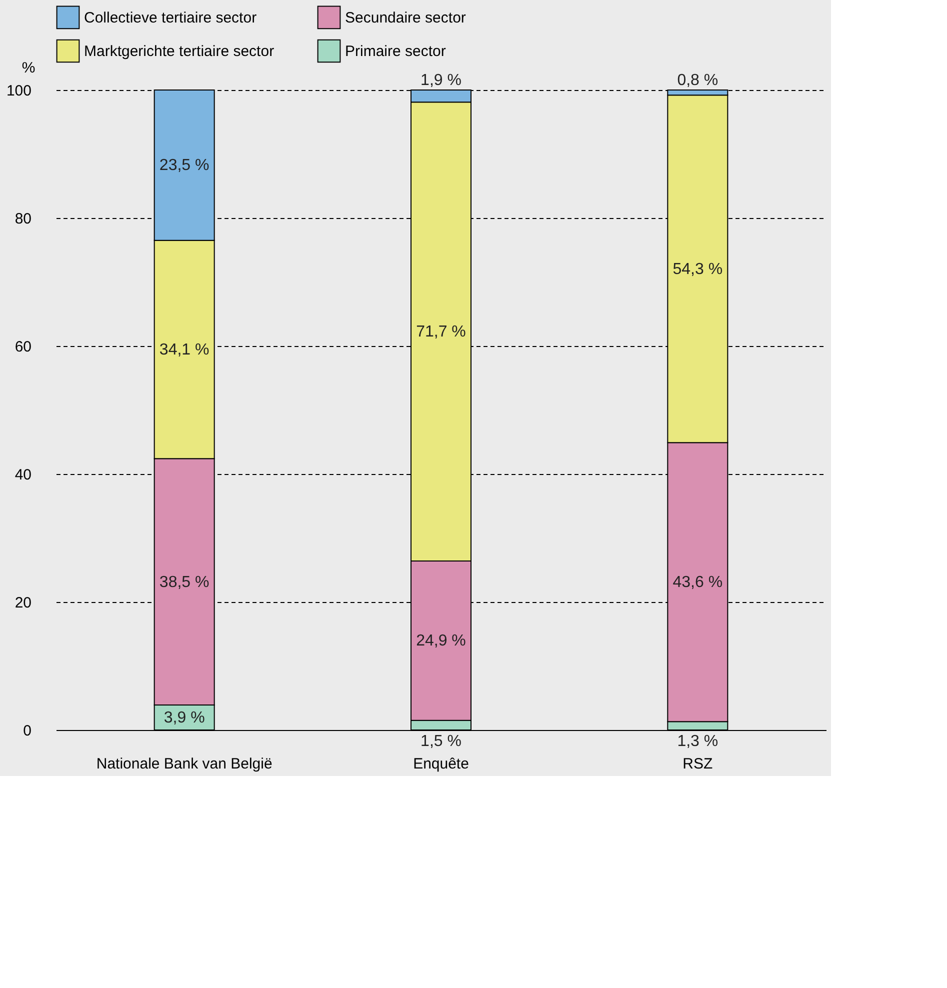 Image resolution: width=947 pixels, height=988 pixels. Describe the element at coordinates (697, 764) in the screenshot. I see `x-tick-label: RSZ` at that location.